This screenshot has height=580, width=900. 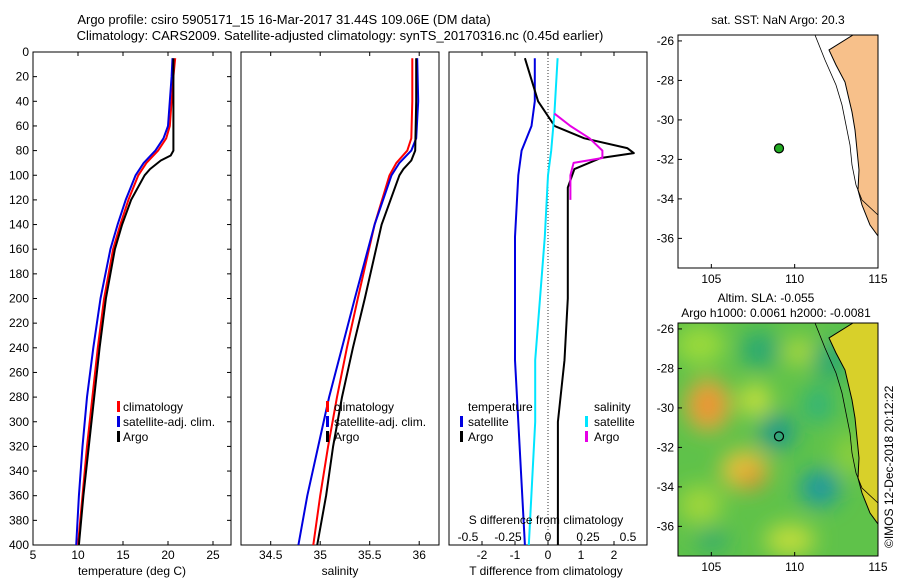 I want to click on x-tick-label: 25, so click(x=213, y=555).